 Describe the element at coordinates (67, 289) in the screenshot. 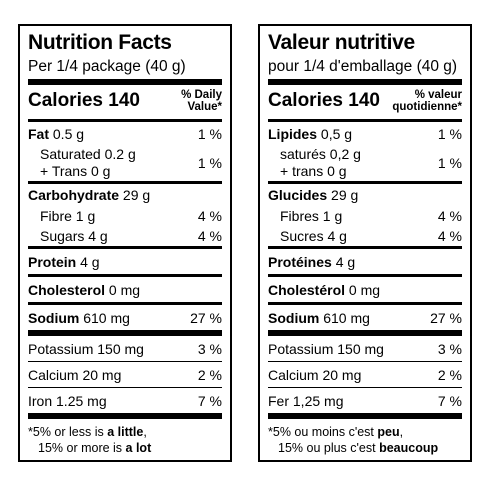

I see `cholesterol-label: Cholesterol` at that location.